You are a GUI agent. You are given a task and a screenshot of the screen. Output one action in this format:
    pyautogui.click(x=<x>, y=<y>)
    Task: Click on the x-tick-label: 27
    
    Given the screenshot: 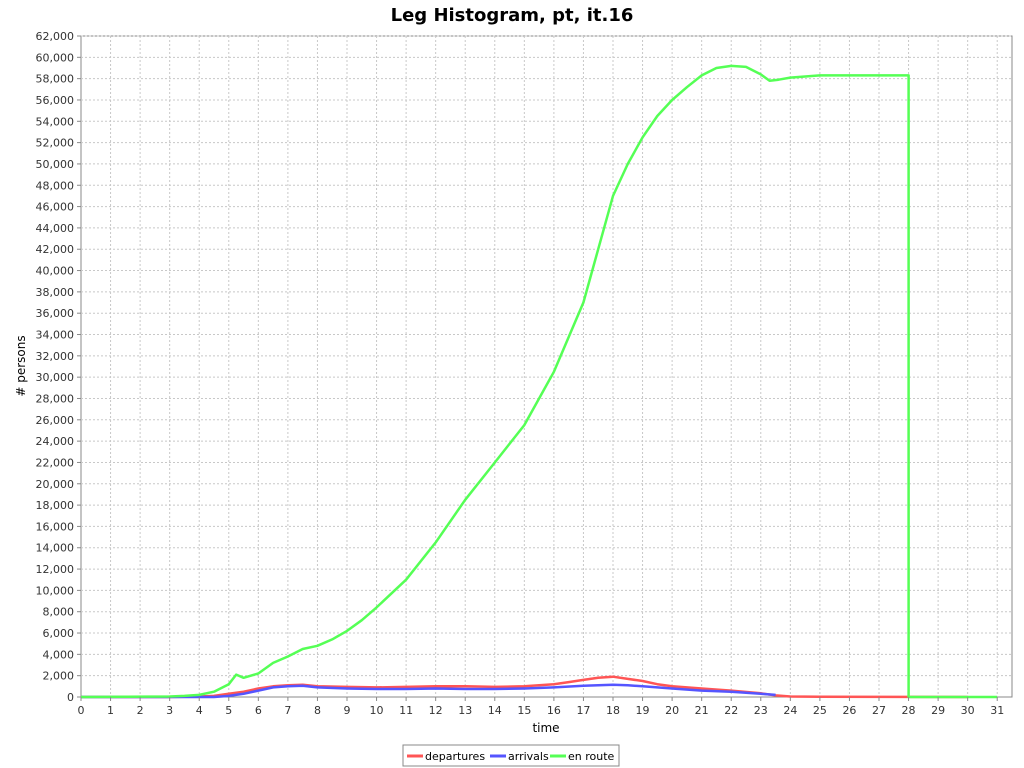 What is the action you would take?
    pyautogui.click(x=879, y=710)
    